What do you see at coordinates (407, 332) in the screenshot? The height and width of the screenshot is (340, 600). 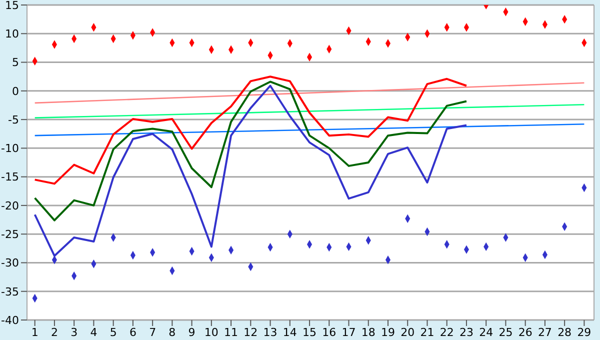 I see `x-tick-label: 20` at bounding box center [407, 332].